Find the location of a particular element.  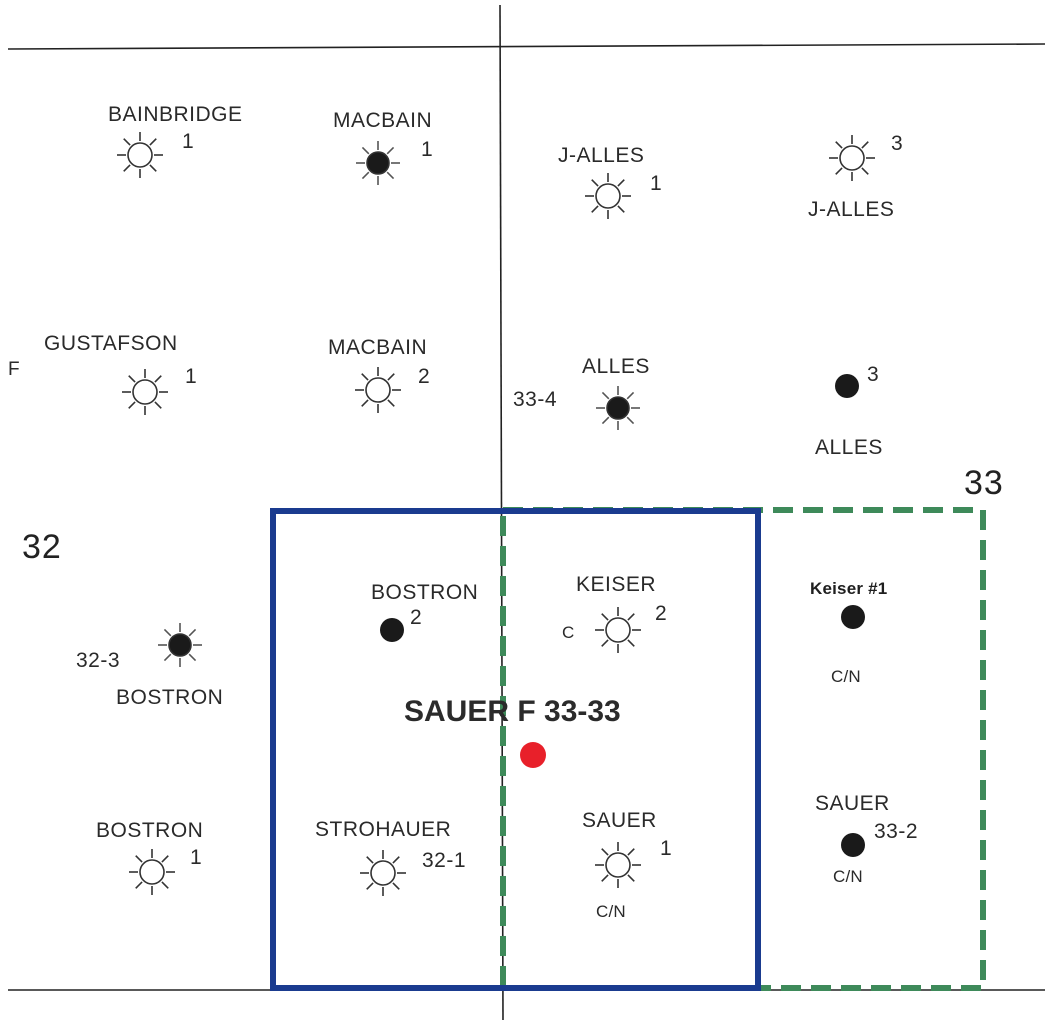

well-status-sauer-1: C/N is located at coordinates (611, 911).